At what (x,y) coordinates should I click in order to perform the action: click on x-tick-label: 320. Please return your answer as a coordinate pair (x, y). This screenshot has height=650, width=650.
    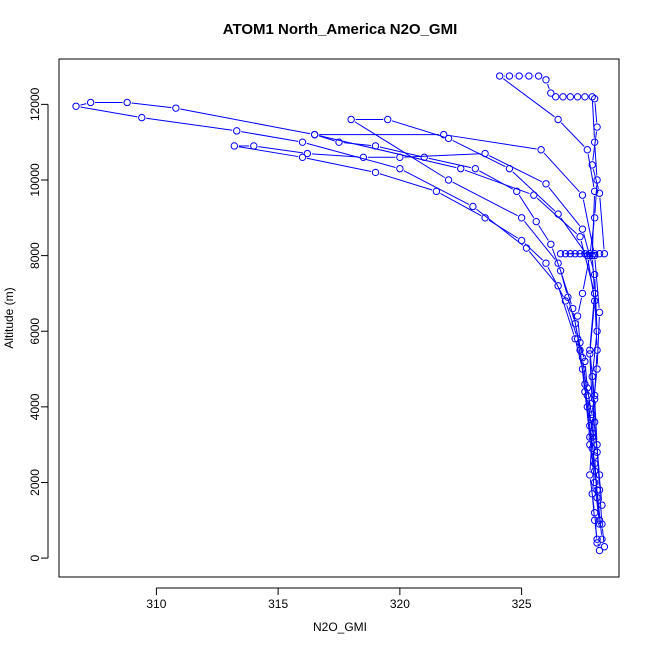
    Looking at the image, I should click on (400, 604).